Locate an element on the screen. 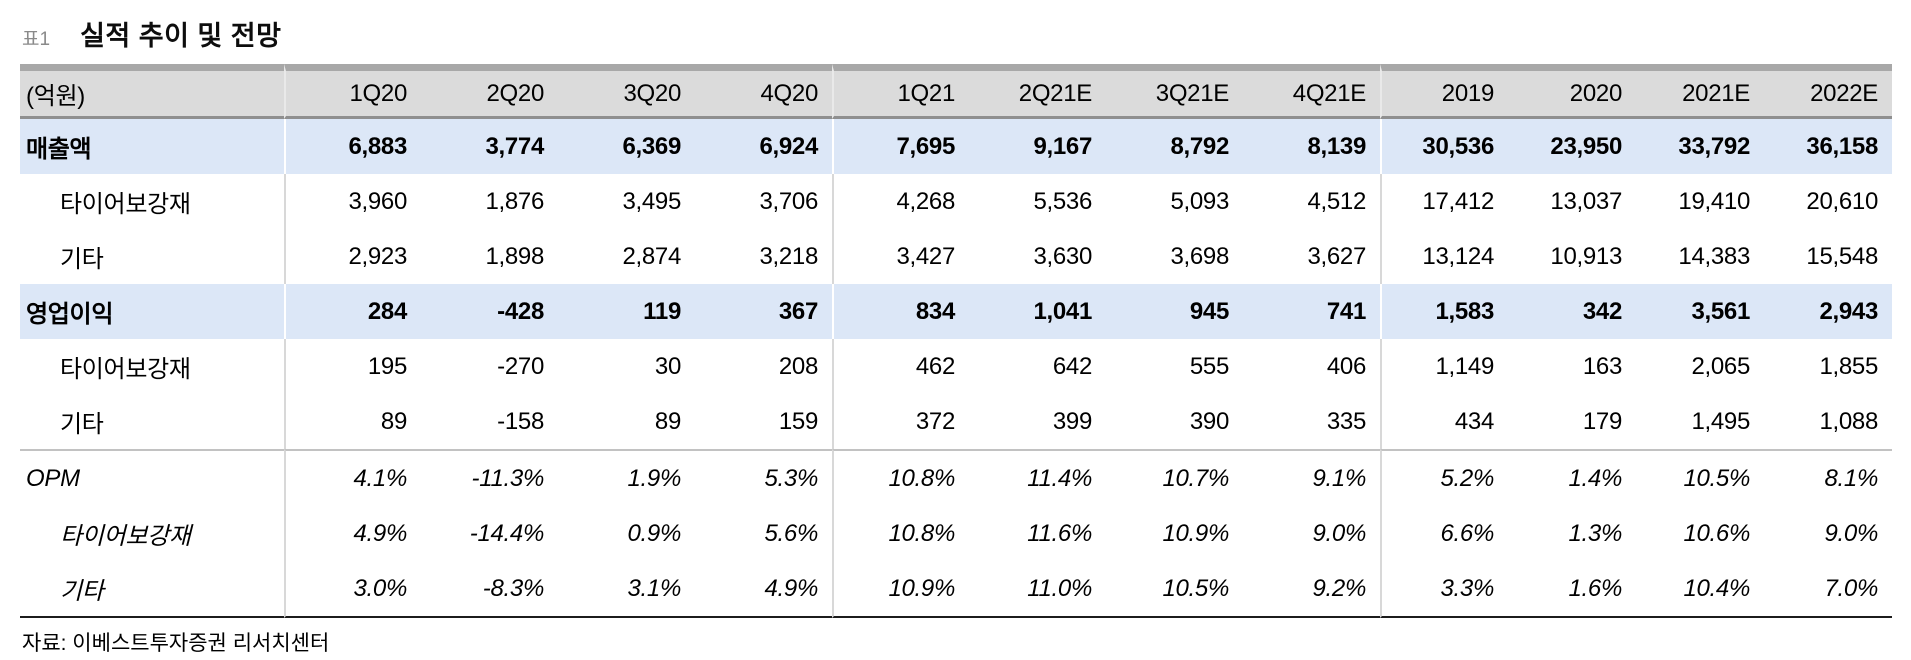 Image resolution: width=1911 pixels, height=660 pixels. cell: 11.4% is located at coordinates (1037, 477).